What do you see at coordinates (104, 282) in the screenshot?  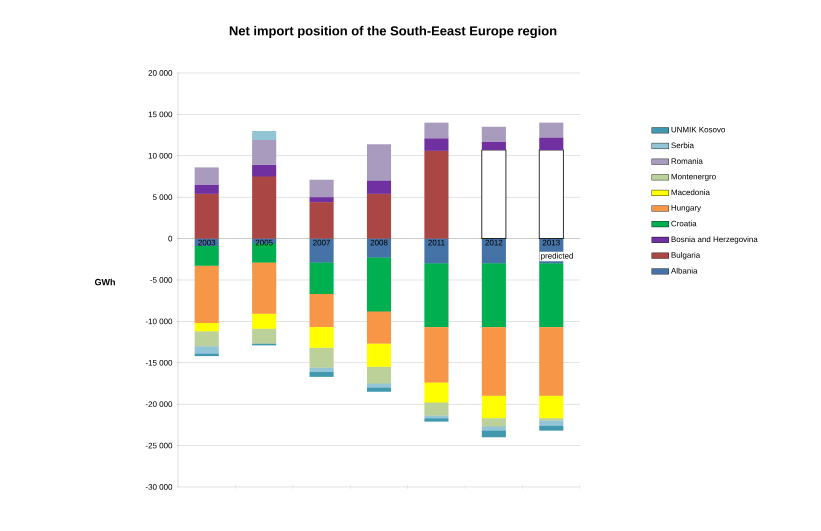 I see `y-axis-title: GWh` at bounding box center [104, 282].